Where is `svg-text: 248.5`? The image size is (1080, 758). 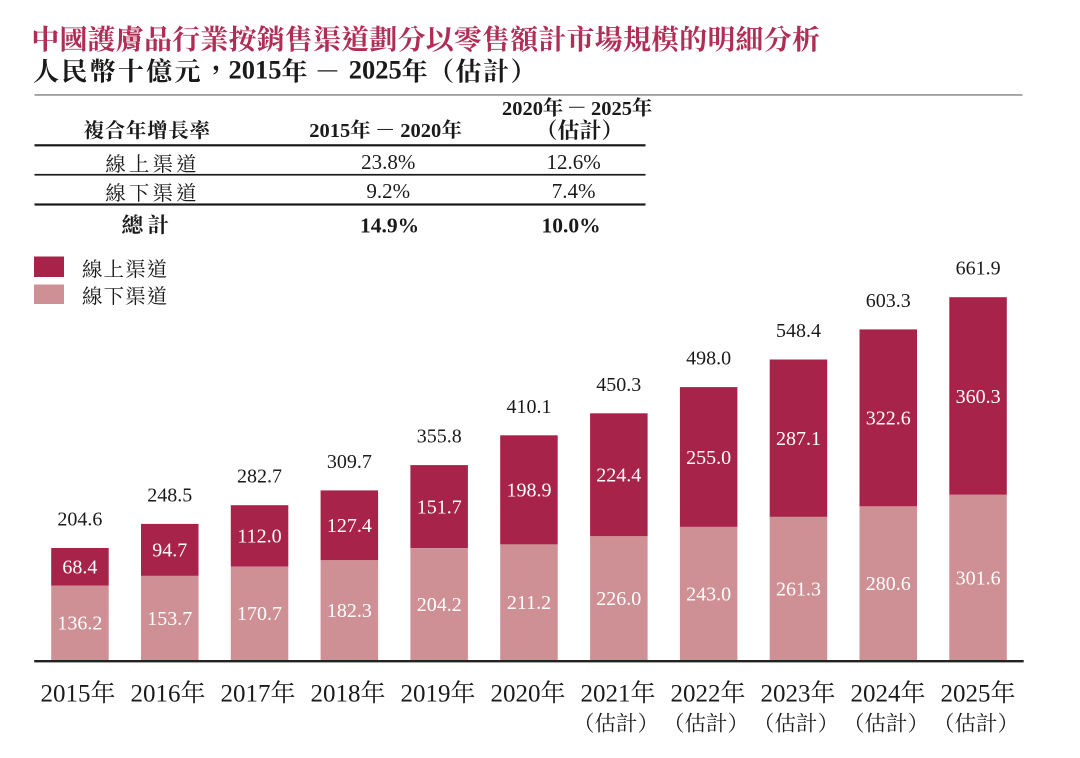
svg-text: 248.5 is located at coordinates (169, 495).